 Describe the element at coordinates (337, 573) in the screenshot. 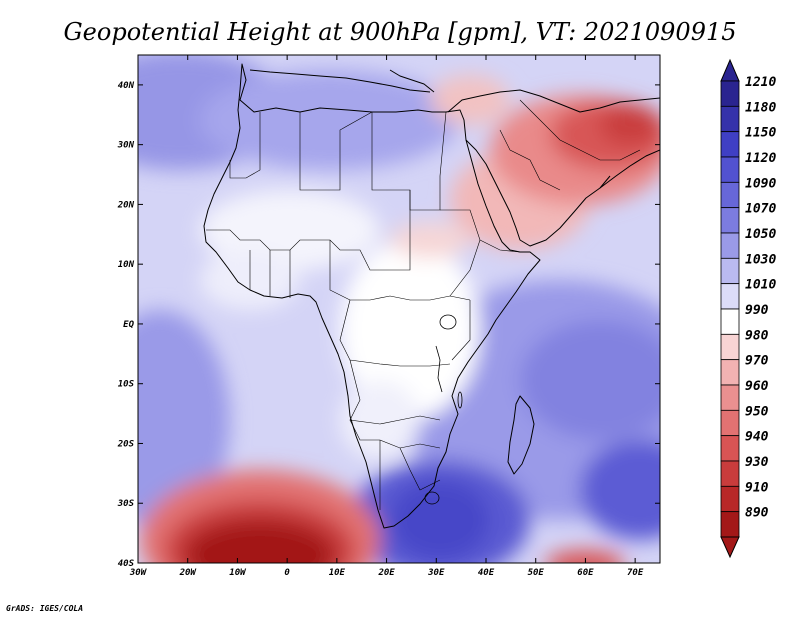

I see `lon-label: 10E` at that location.